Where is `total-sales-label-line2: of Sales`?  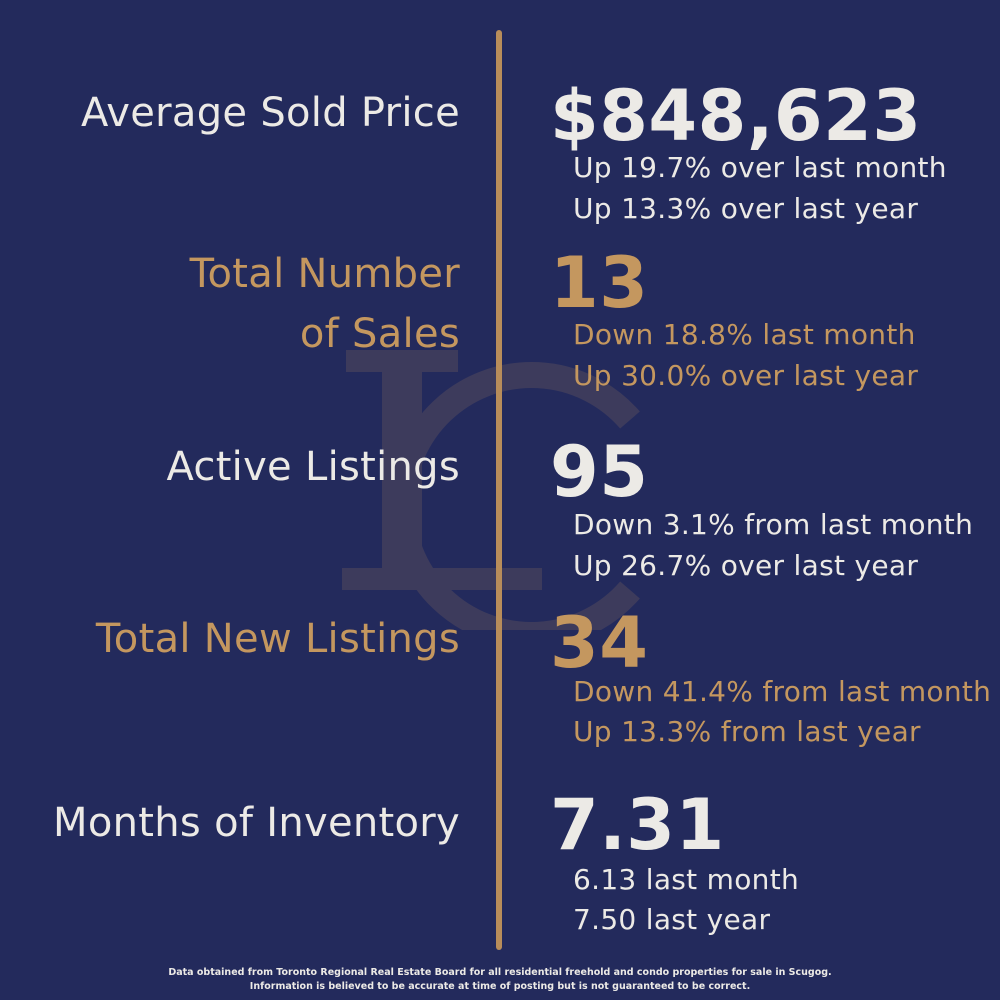 total-sales-label-line2: of Sales is located at coordinates (379, 334).